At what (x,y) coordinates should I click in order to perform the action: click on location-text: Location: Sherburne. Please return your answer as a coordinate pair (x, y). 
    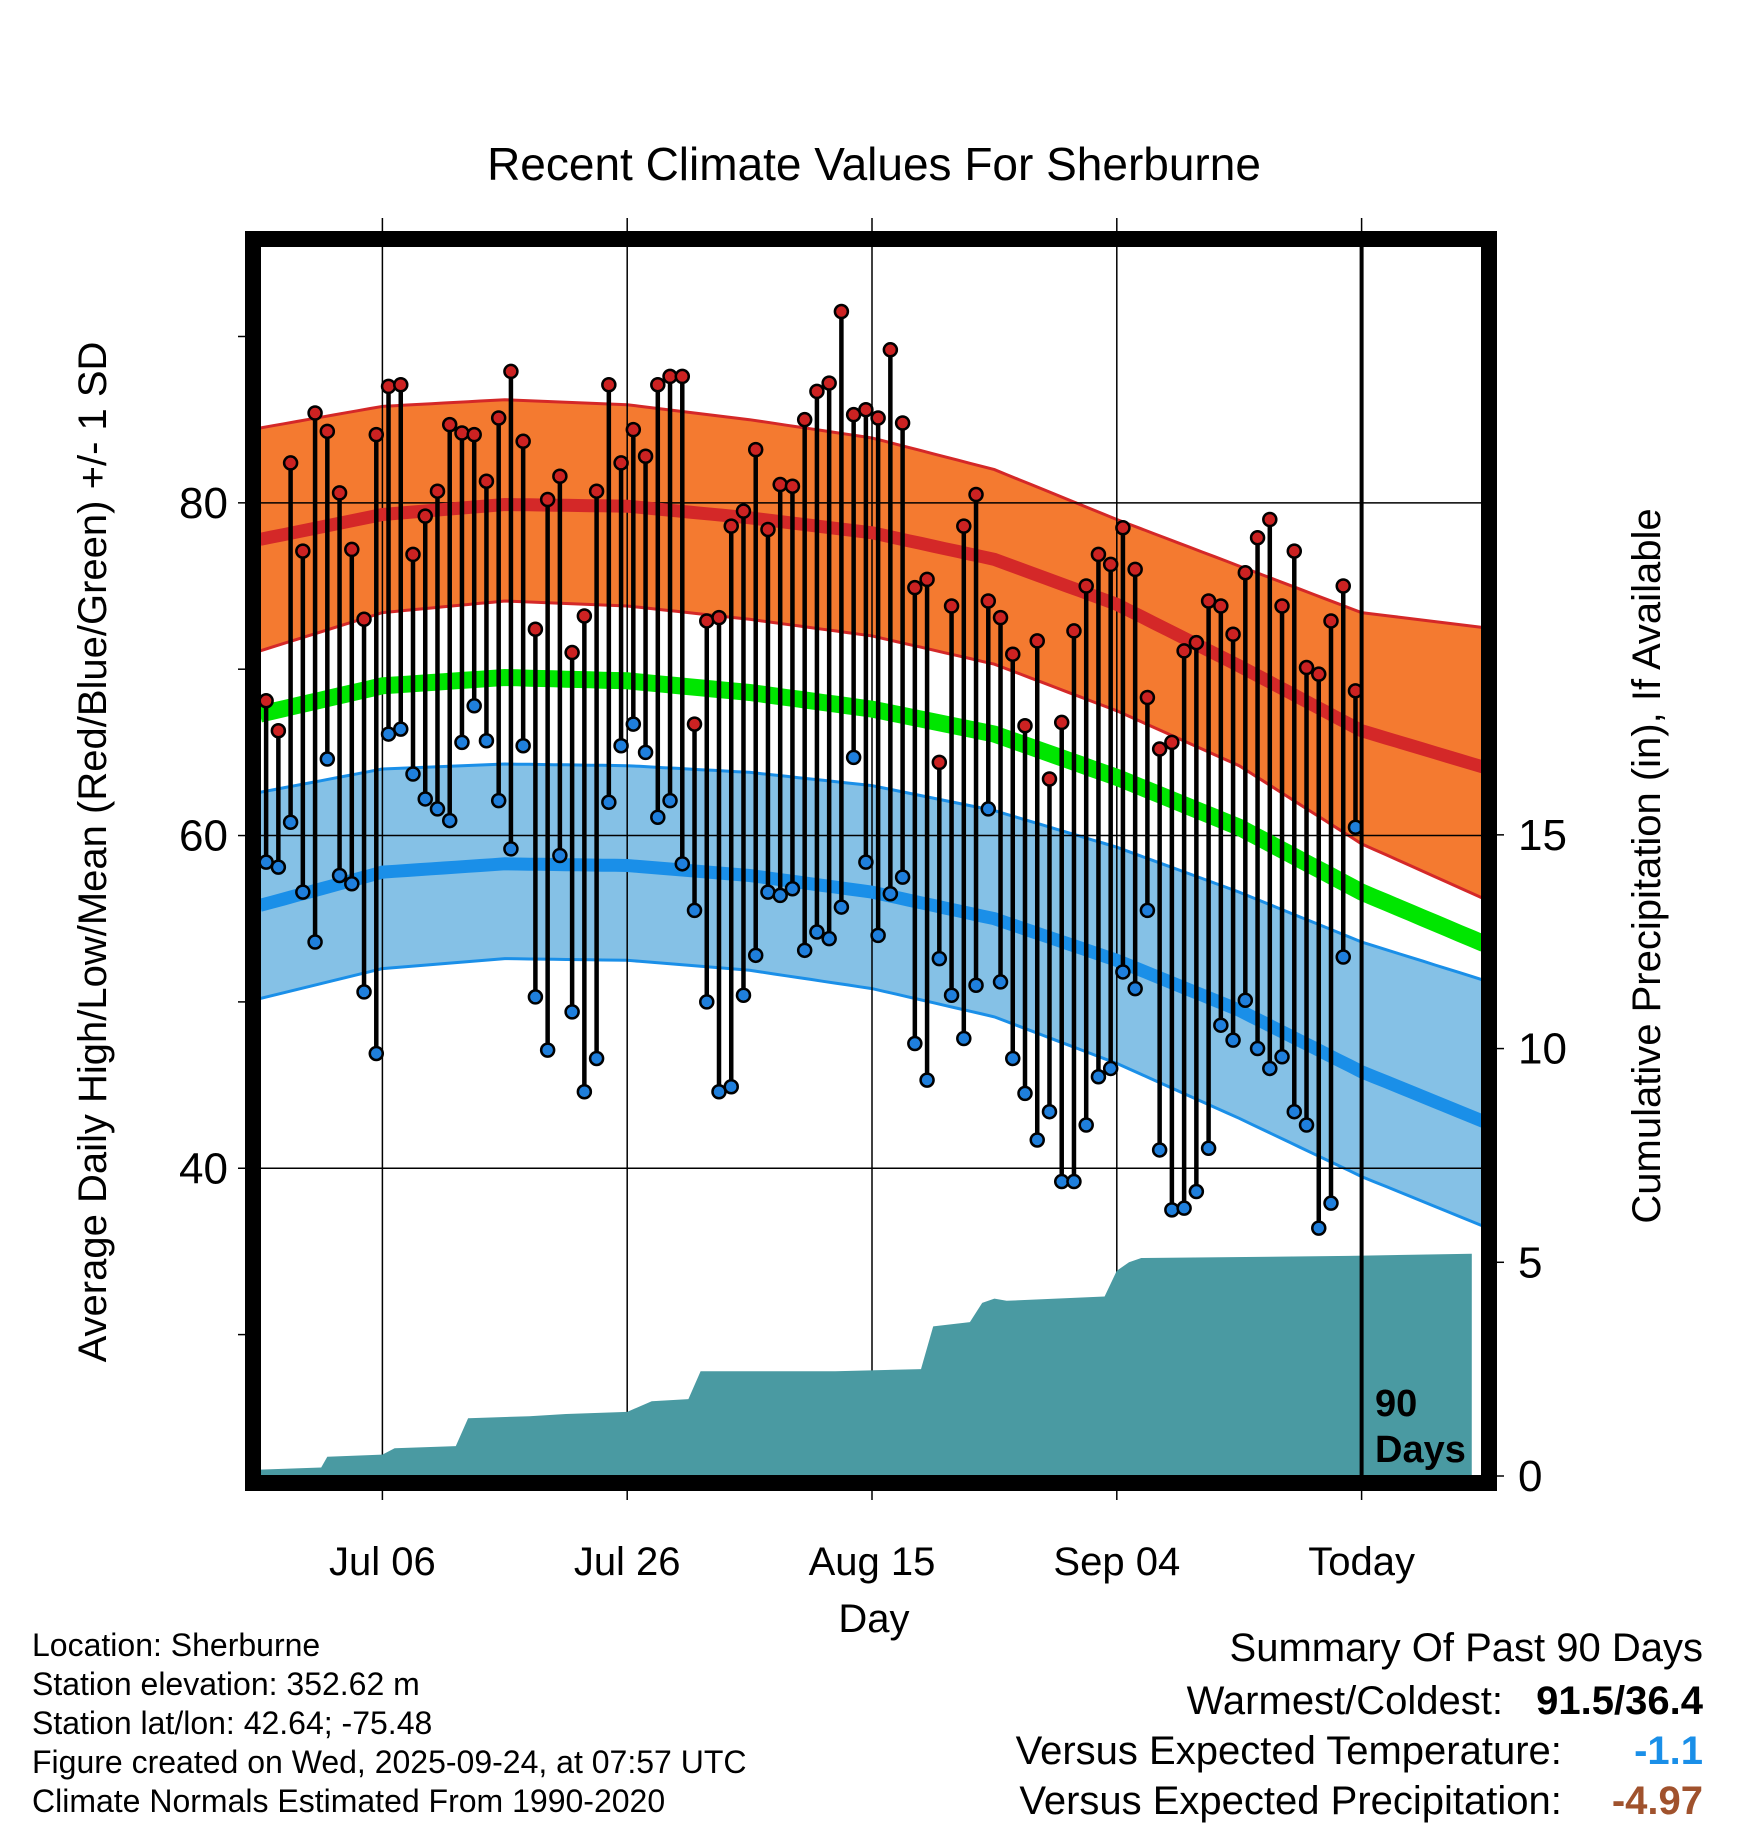
    Looking at the image, I should click on (176, 1645).